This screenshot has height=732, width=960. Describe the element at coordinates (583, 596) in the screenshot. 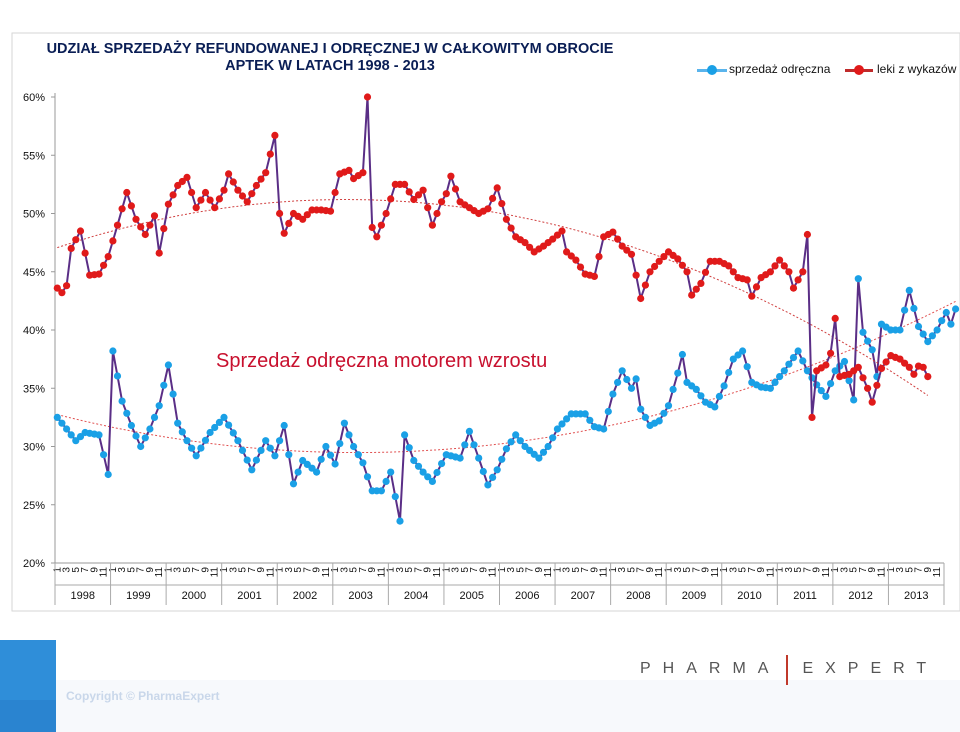

I see `year-label: 2007` at that location.